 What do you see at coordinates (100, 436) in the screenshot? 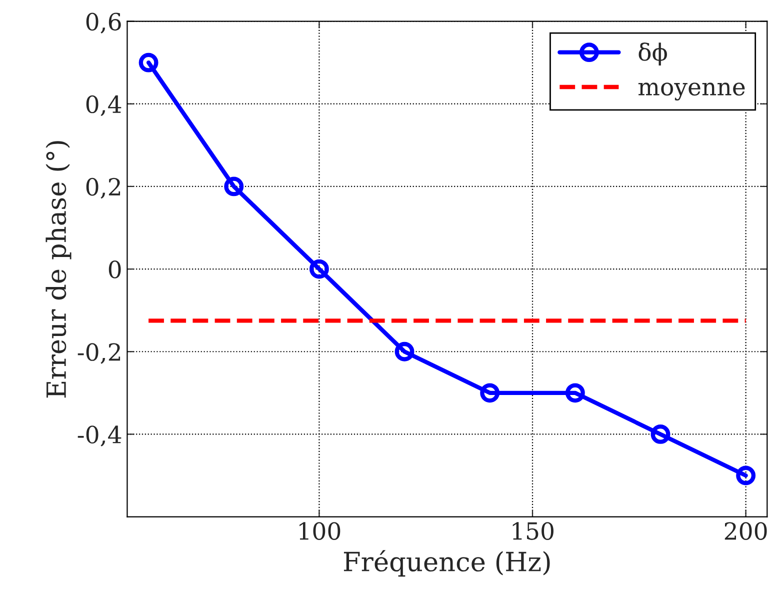
I see `y-tick-label: -0,4` at bounding box center [100, 436].